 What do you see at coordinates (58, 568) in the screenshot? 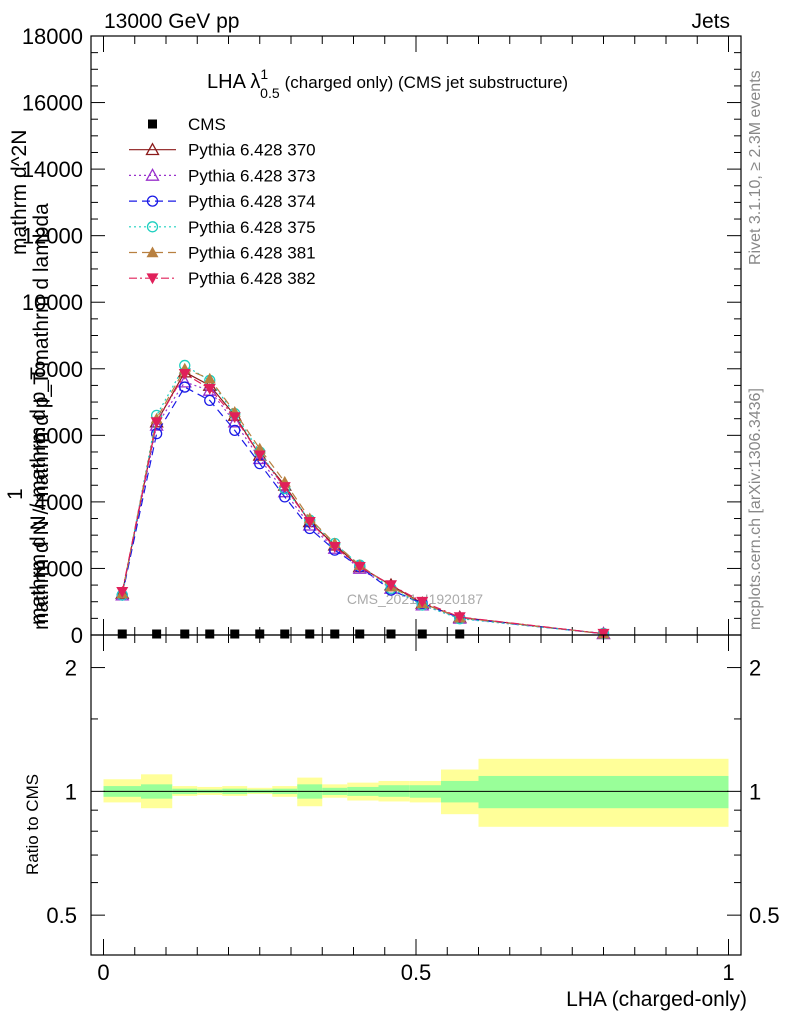
I see `main-ytick-label-1: 2000` at bounding box center [58, 568].